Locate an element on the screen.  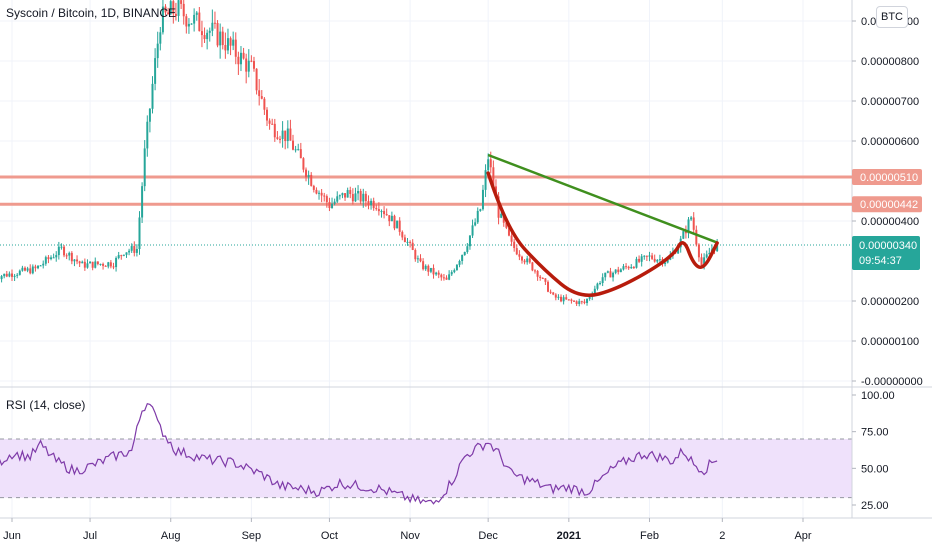
resistance-price-label: 0.00000442 is located at coordinates (889, 205).